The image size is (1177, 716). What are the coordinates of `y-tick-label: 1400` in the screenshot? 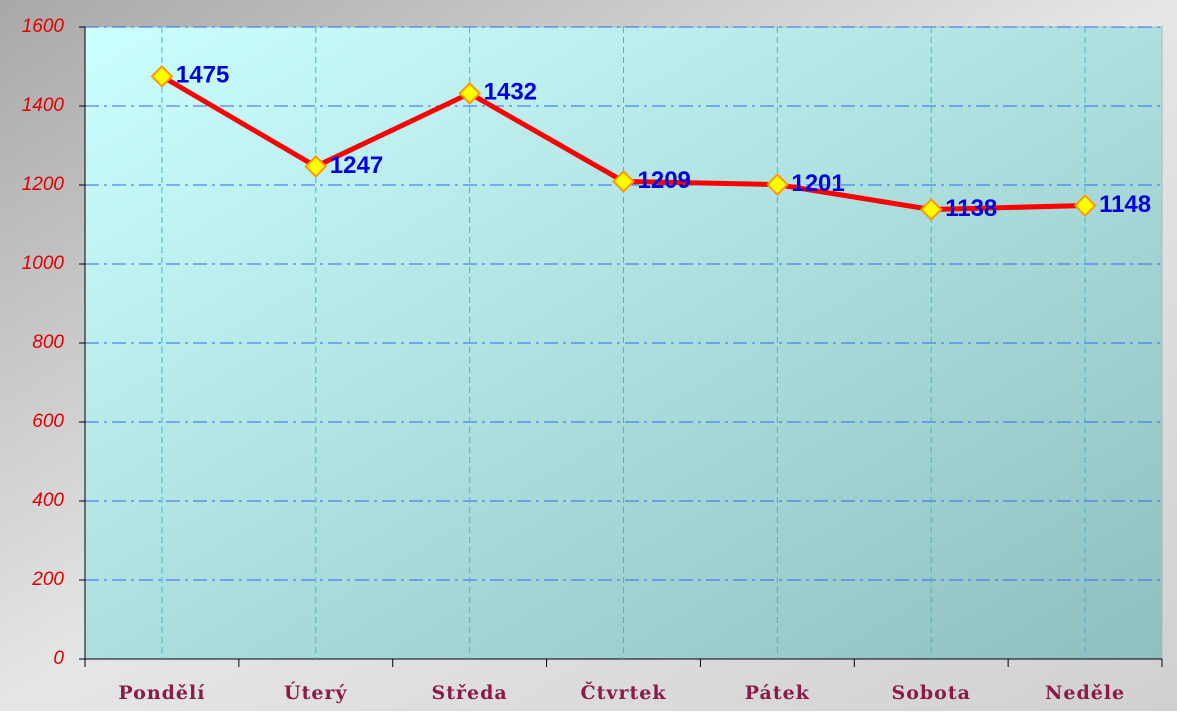 It's located at (43, 105).